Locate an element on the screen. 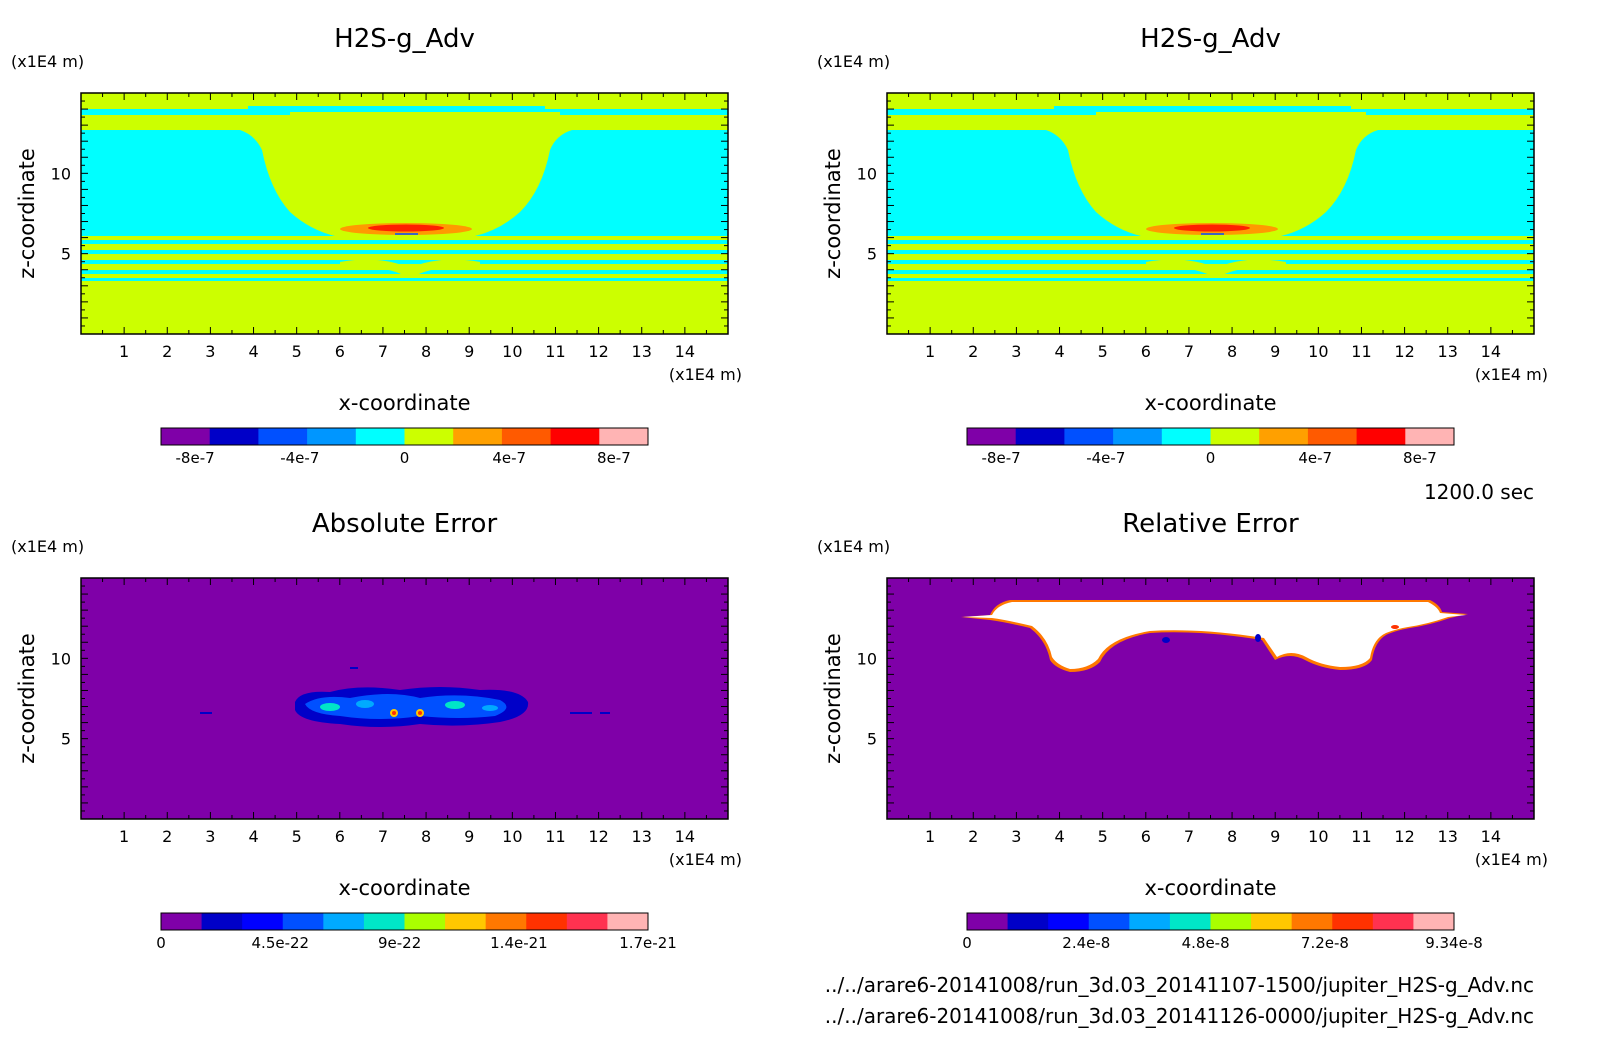 This screenshot has width=1604, height=1059. panel4-x-tick-label: 12 is located at coordinates (1404, 836).